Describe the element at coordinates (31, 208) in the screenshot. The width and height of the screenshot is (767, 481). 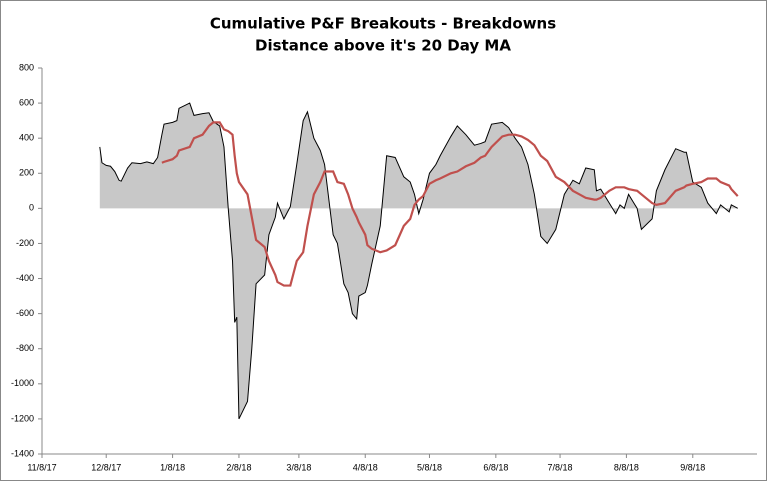
I see `y-tick-label: 0` at that location.